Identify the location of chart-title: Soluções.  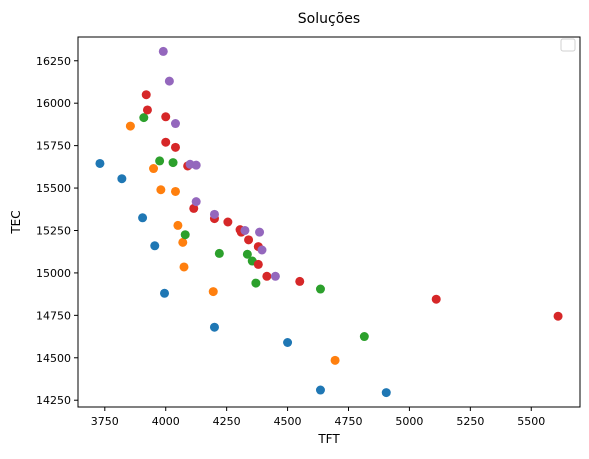
(329, 19).